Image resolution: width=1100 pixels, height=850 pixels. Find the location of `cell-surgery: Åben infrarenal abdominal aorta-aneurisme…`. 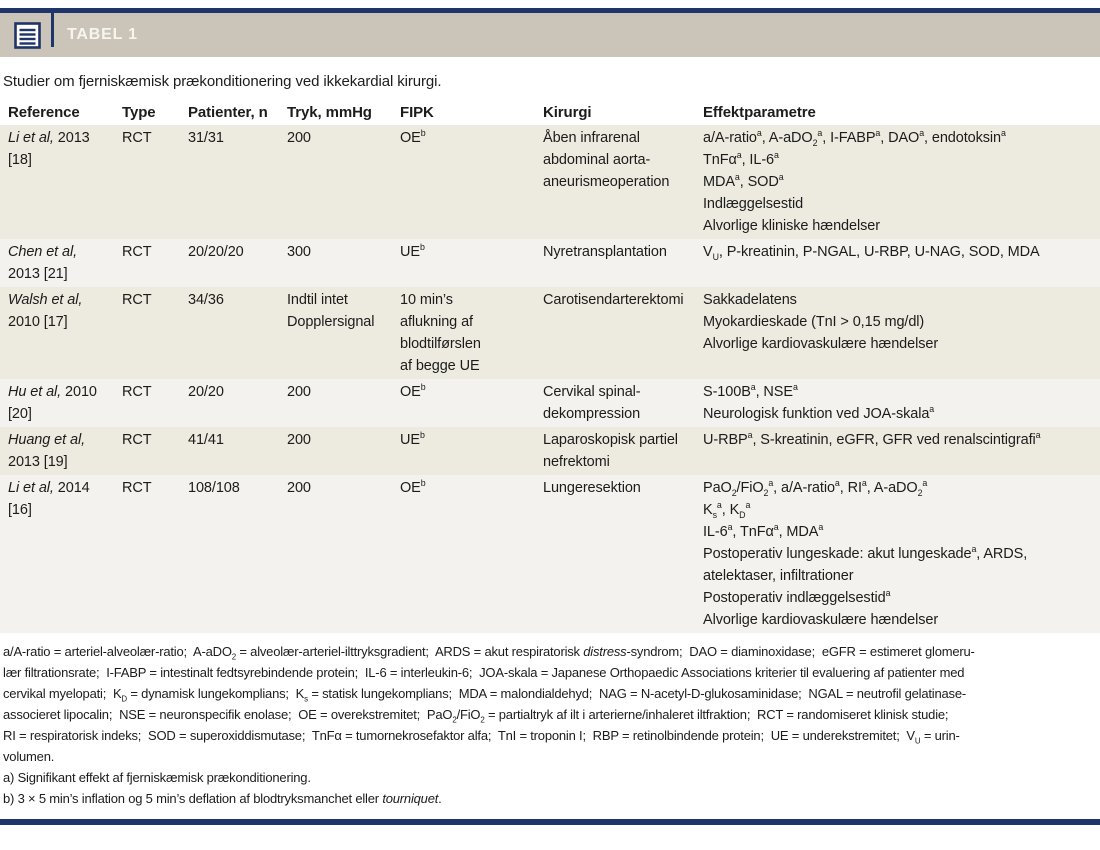

cell-surgery: Åben infrarenal abdominal aorta-aneurisme… is located at coordinates (606, 160).